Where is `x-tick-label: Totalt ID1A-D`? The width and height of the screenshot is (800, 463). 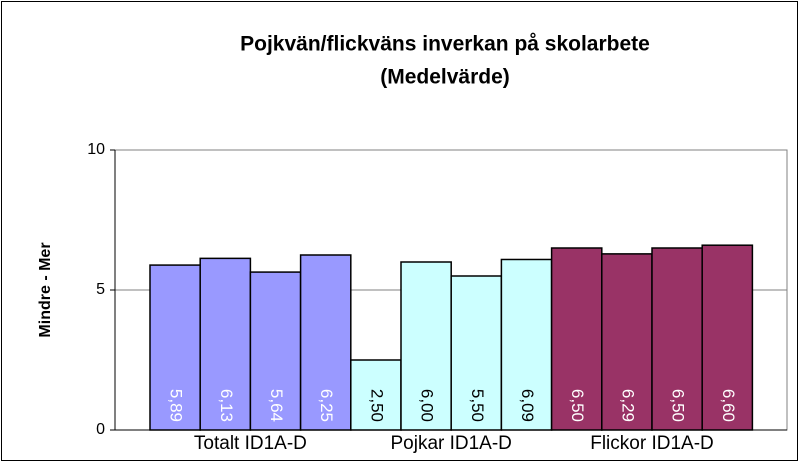 x-tick-label: Totalt ID1A-D is located at coordinates (250, 443).